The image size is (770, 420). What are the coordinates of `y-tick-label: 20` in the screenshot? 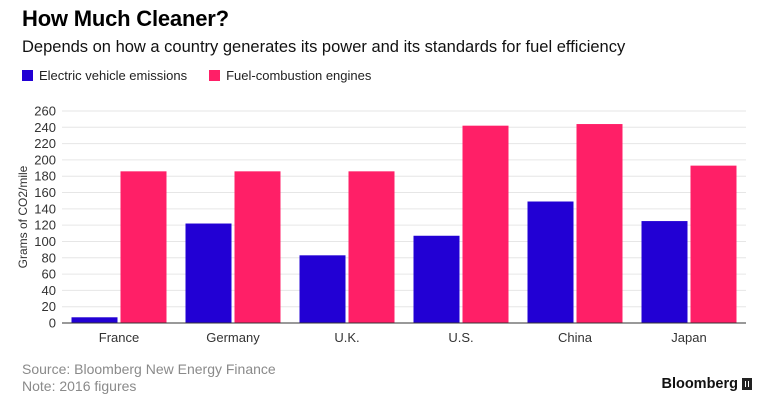 It's located at (49, 306).